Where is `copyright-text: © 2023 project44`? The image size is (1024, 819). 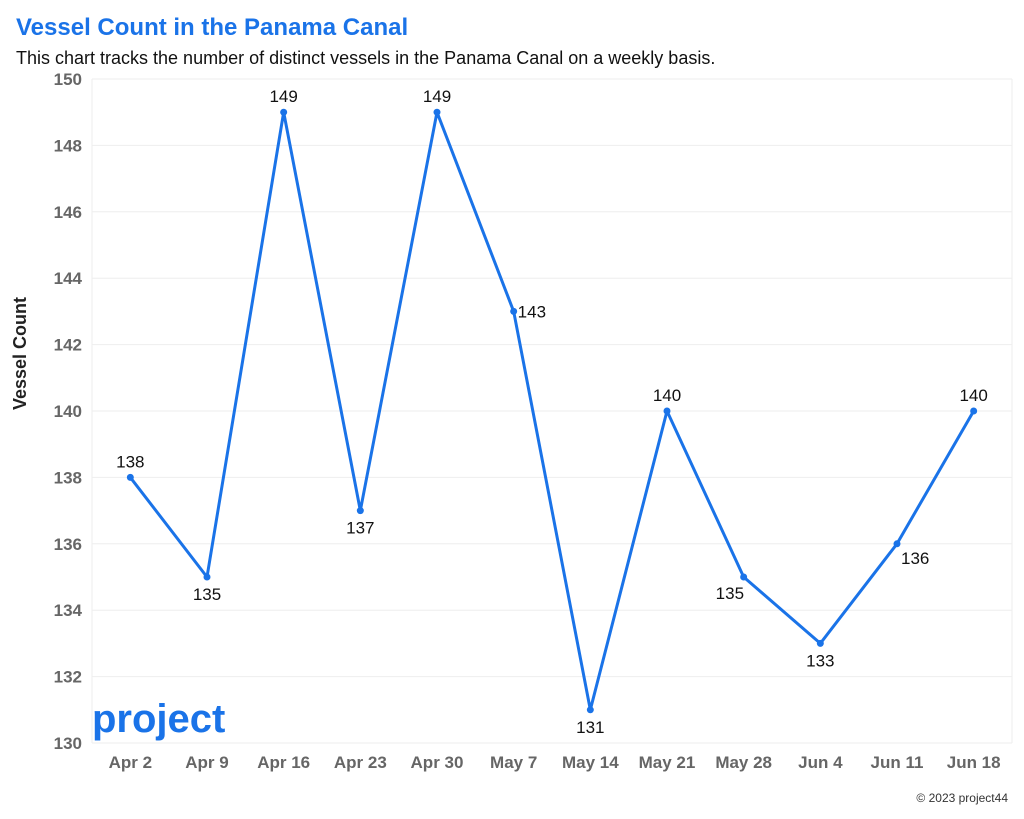
copyright-text: © 2023 project44 is located at coordinates (962, 798).